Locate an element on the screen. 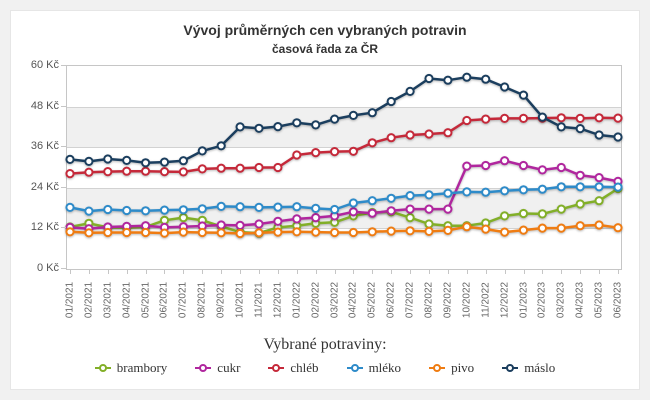 The width and height of the screenshot is (650, 400). x-axis-label: 01/2022 is located at coordinates (297, 300).